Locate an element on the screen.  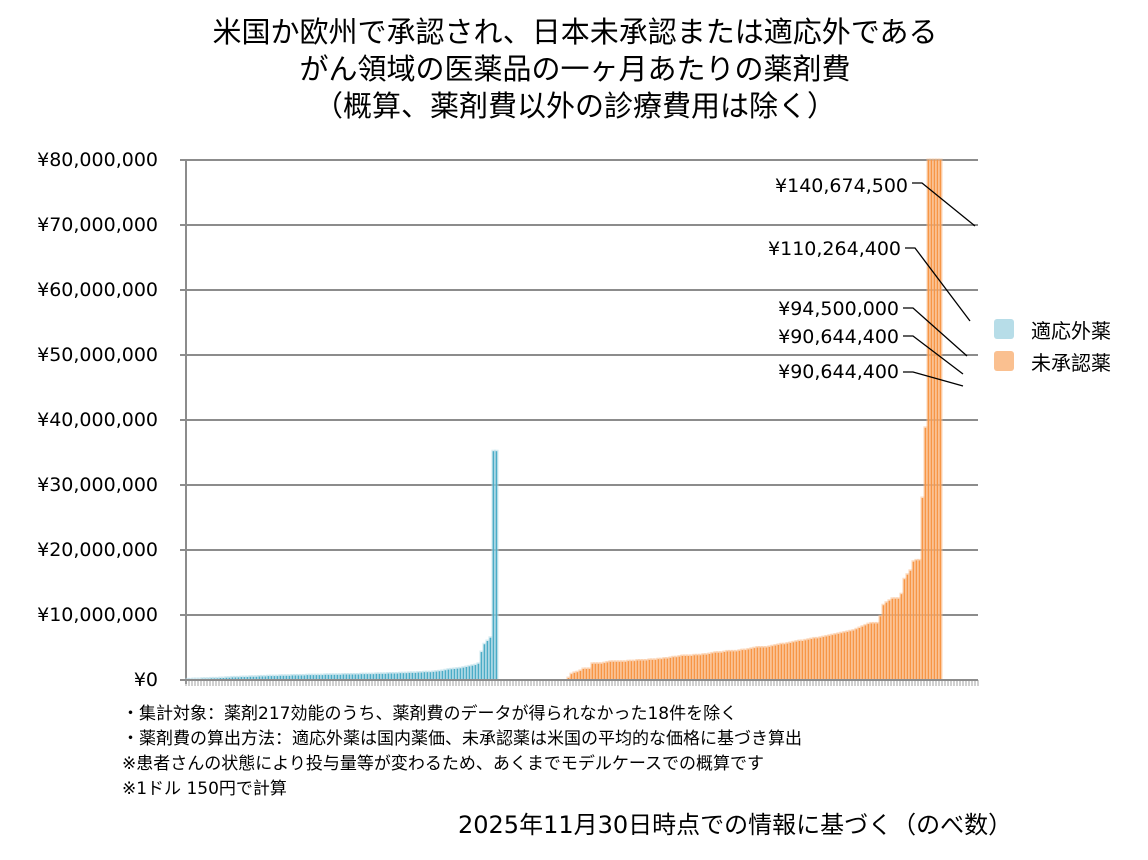
title-line-2: がん領域の医薬品の一ヶ月あたりの薬剤費 is located at coordinates (575, 69).